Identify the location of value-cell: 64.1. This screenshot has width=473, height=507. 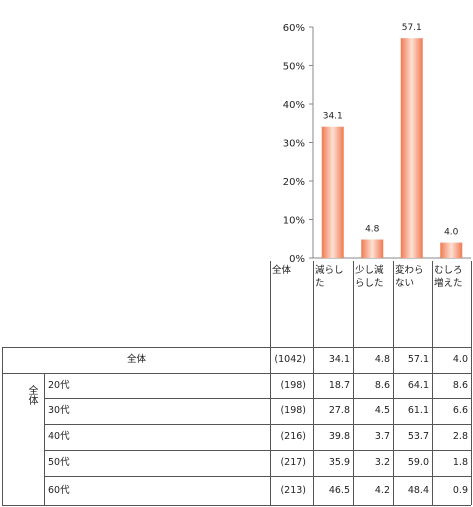
(418, 385).